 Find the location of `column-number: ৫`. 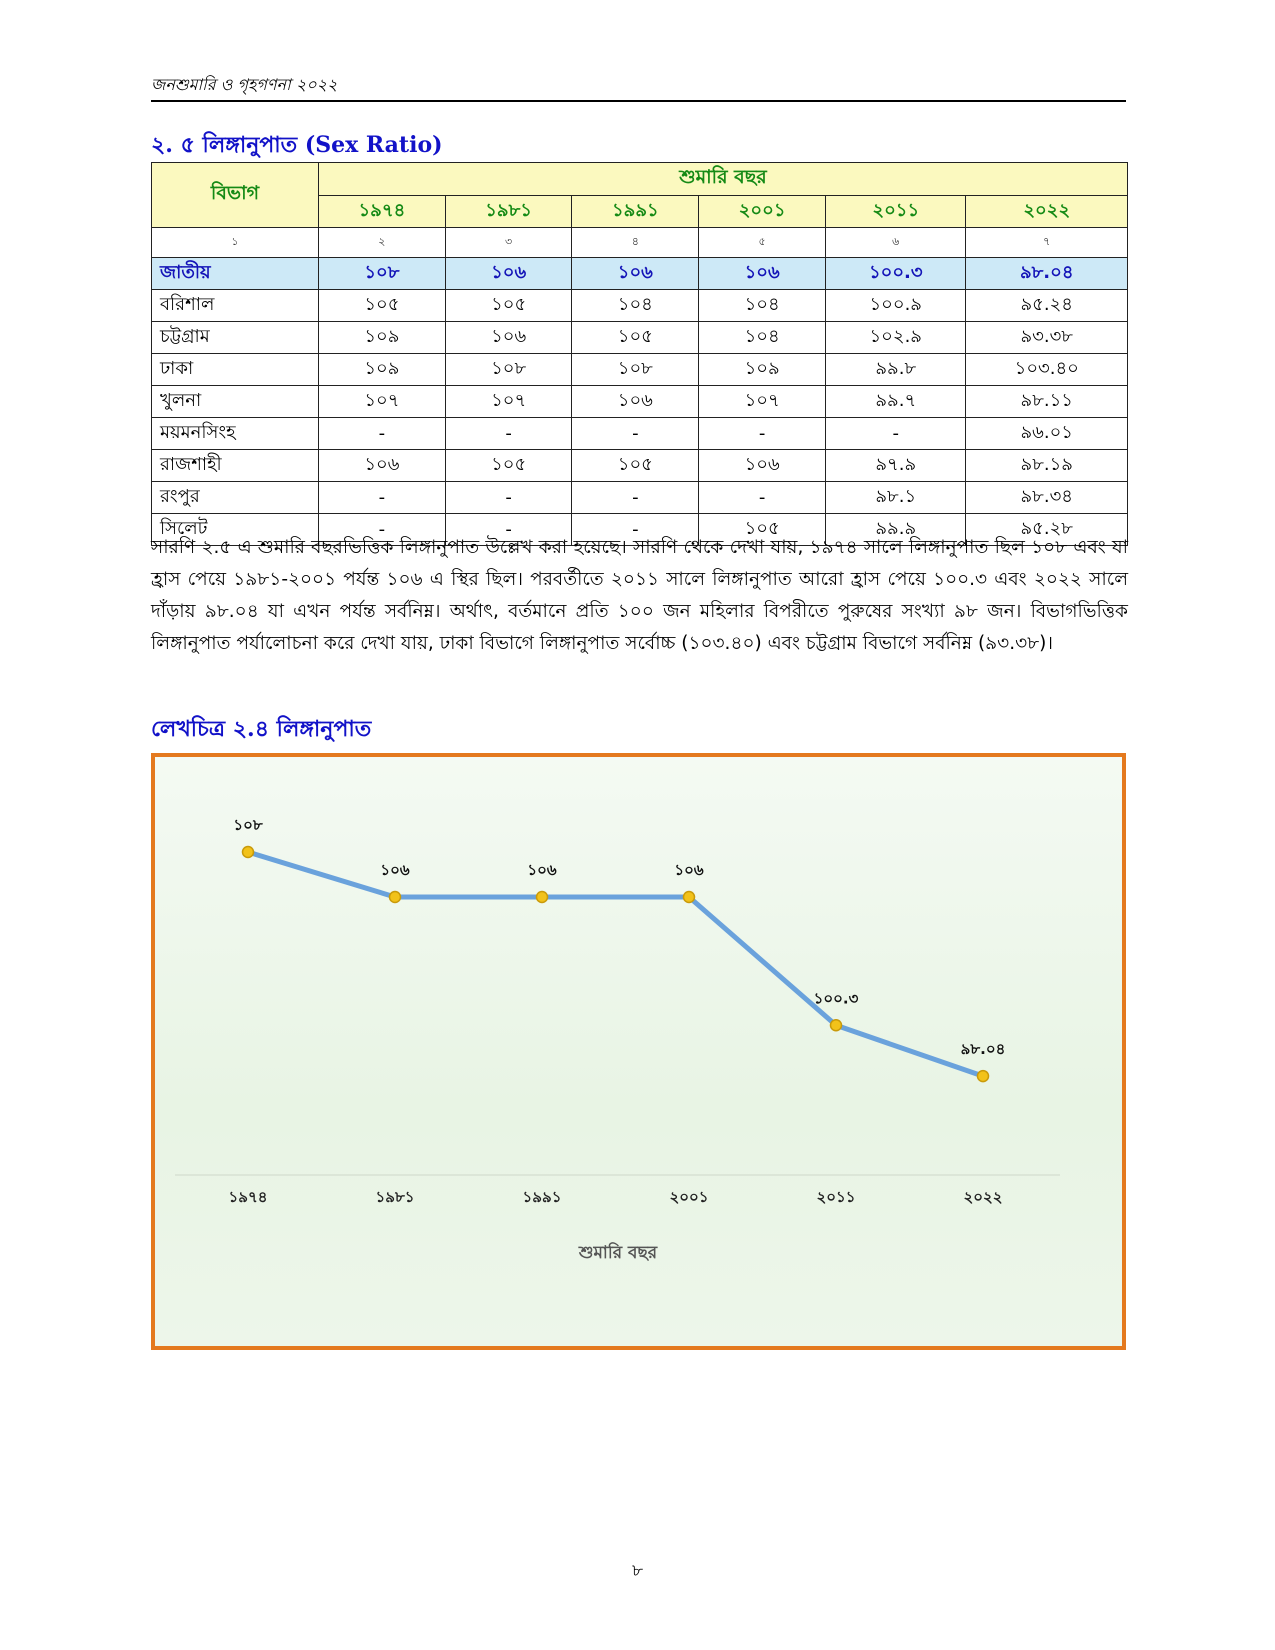

column-number: ৫ is located at coordinates (762, 242).